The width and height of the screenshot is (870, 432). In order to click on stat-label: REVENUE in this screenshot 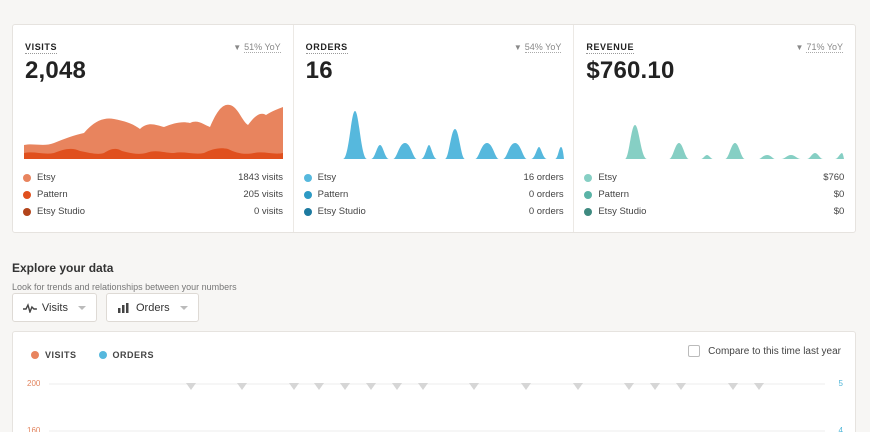, I will do `click(610, 48)`.